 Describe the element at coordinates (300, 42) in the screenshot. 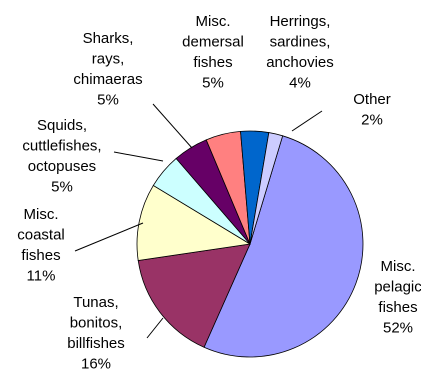

I see `slice-label-line: sardines,` at that location.